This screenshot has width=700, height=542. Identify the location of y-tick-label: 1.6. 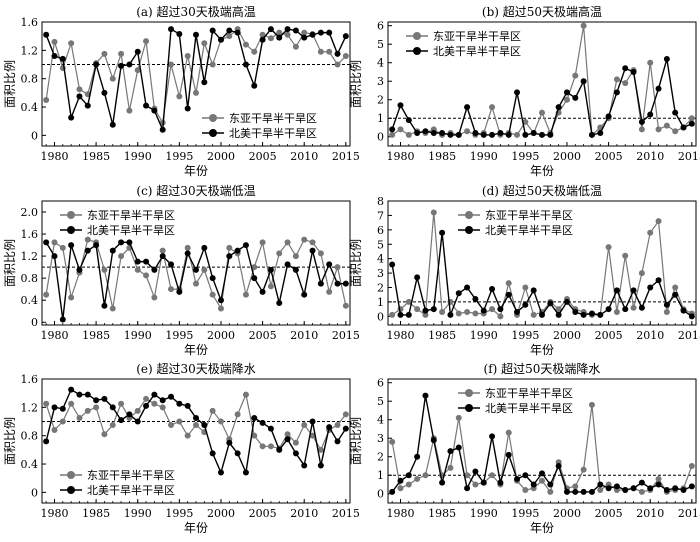
(30, 234).